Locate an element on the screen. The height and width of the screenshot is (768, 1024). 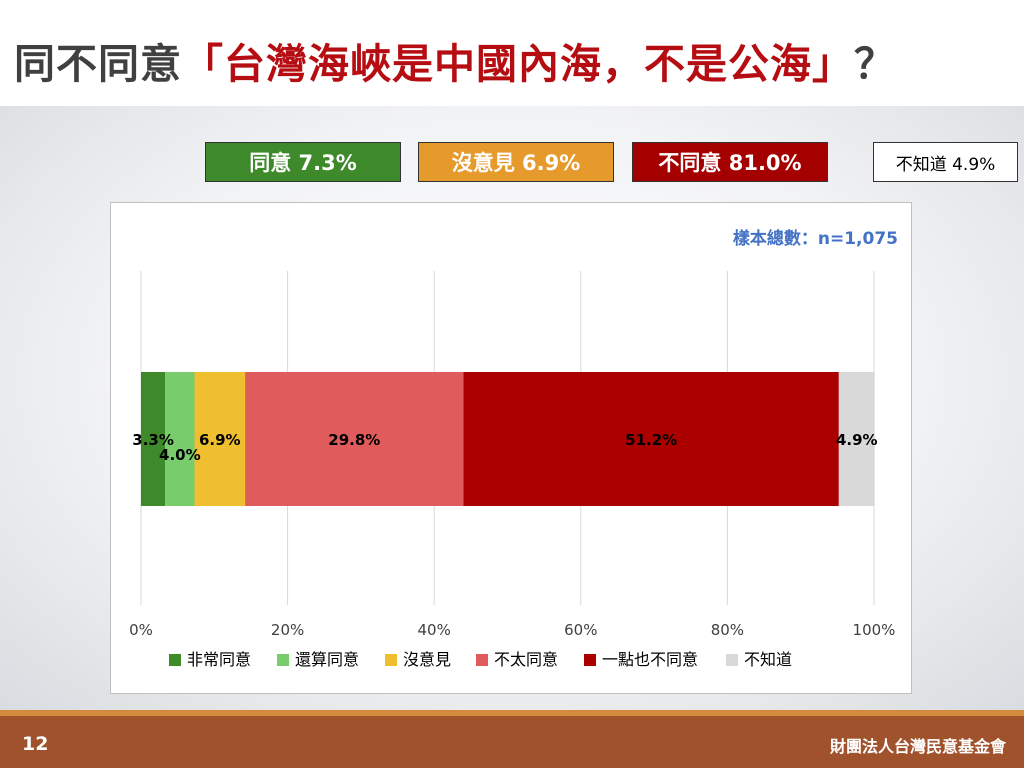
sample-size-note: 樣本總數：n=1,075 is located at coordinates (815, 239).